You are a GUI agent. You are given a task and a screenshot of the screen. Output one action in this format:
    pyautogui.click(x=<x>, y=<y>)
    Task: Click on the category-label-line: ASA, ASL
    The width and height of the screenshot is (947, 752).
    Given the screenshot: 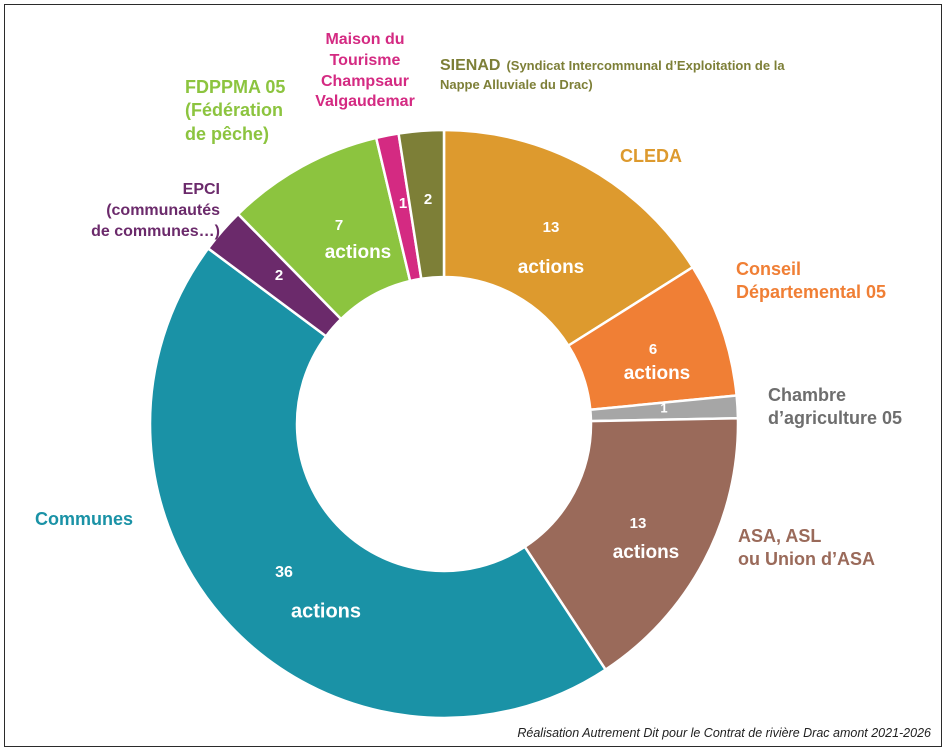 What is the action you would take?
    pyautogui.click(x=780, y=536)
    